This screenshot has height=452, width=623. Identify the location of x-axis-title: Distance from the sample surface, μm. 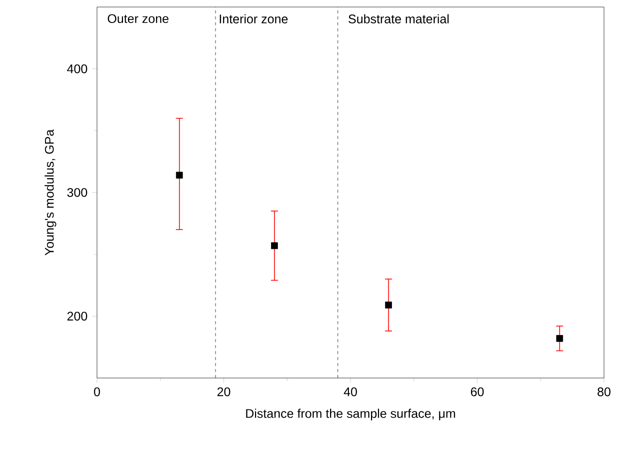
(351, 414).